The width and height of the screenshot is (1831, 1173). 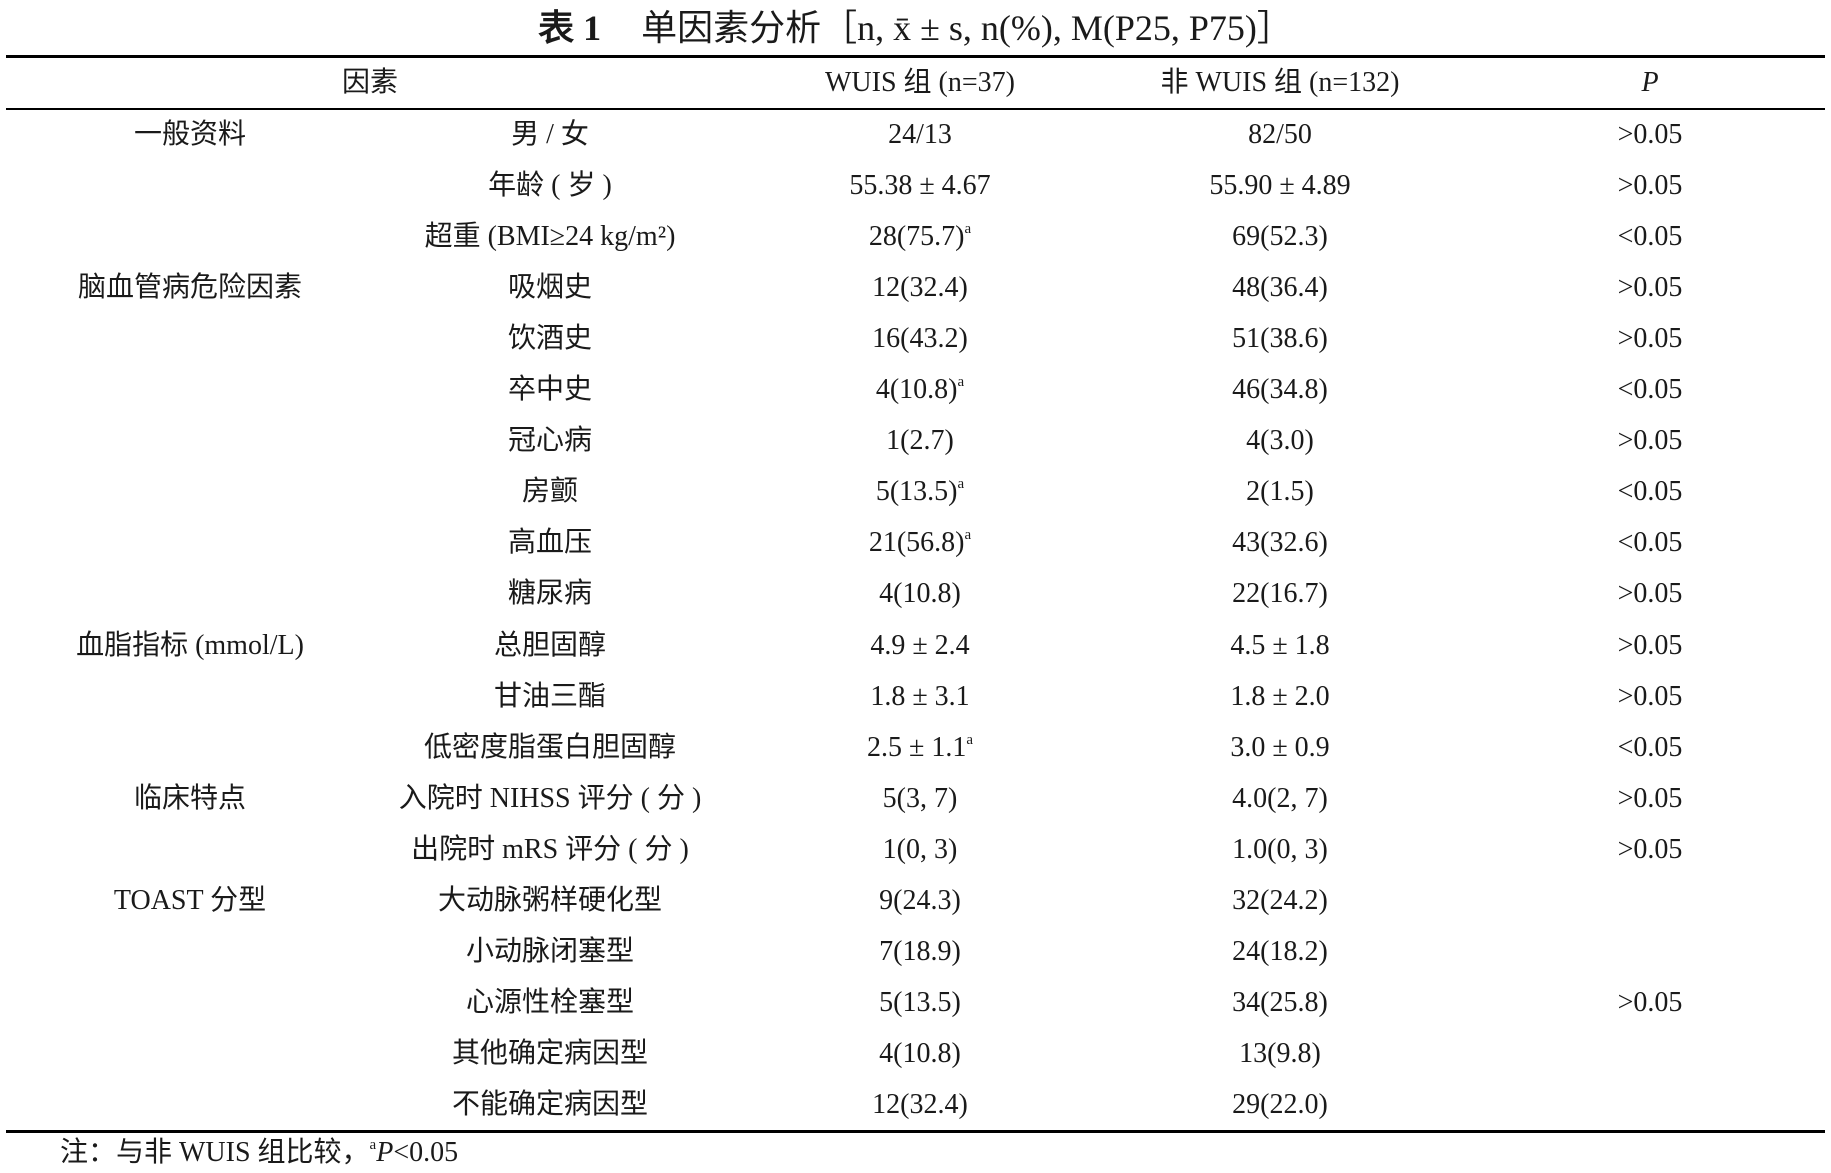 I want to click on row-non-wuis-value: 24(18.2), so click(x=1280, y=951).